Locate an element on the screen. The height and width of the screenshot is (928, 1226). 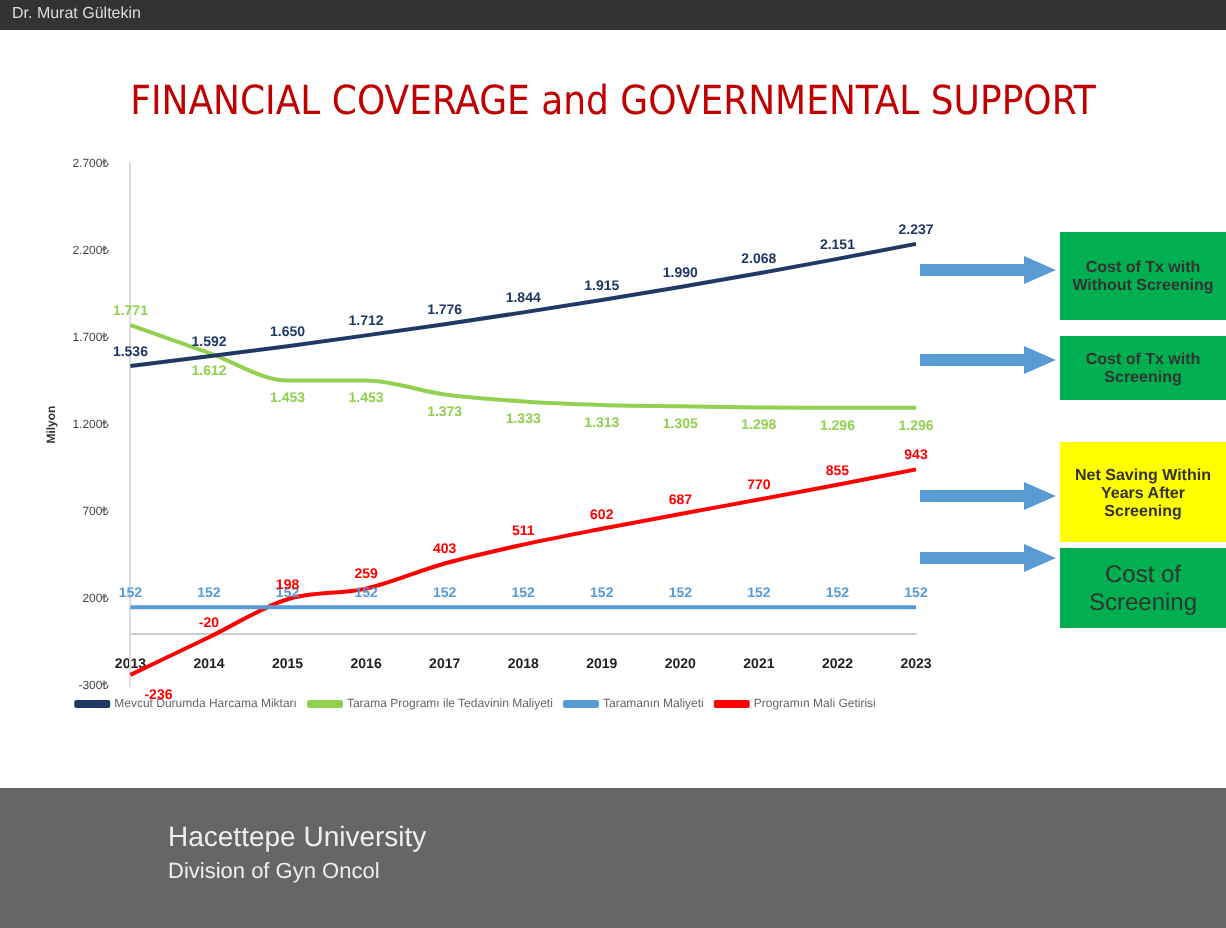
chart-title: FINANCIAL COVERAGE and GOVERNMENTAL SUPPORT is located at coordinates (613, 100).